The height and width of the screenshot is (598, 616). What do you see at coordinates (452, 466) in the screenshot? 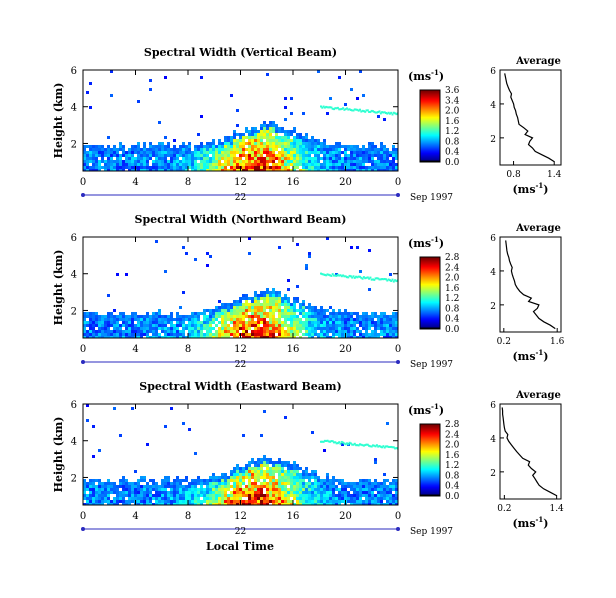
I see `colorbar-tick-label: 1.2` at bounding box center [452, 466].